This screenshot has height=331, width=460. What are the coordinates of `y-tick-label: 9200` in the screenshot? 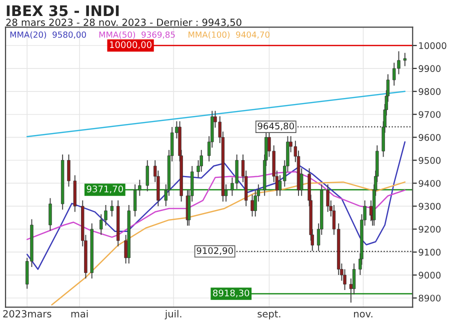 It's located at (429, 229).